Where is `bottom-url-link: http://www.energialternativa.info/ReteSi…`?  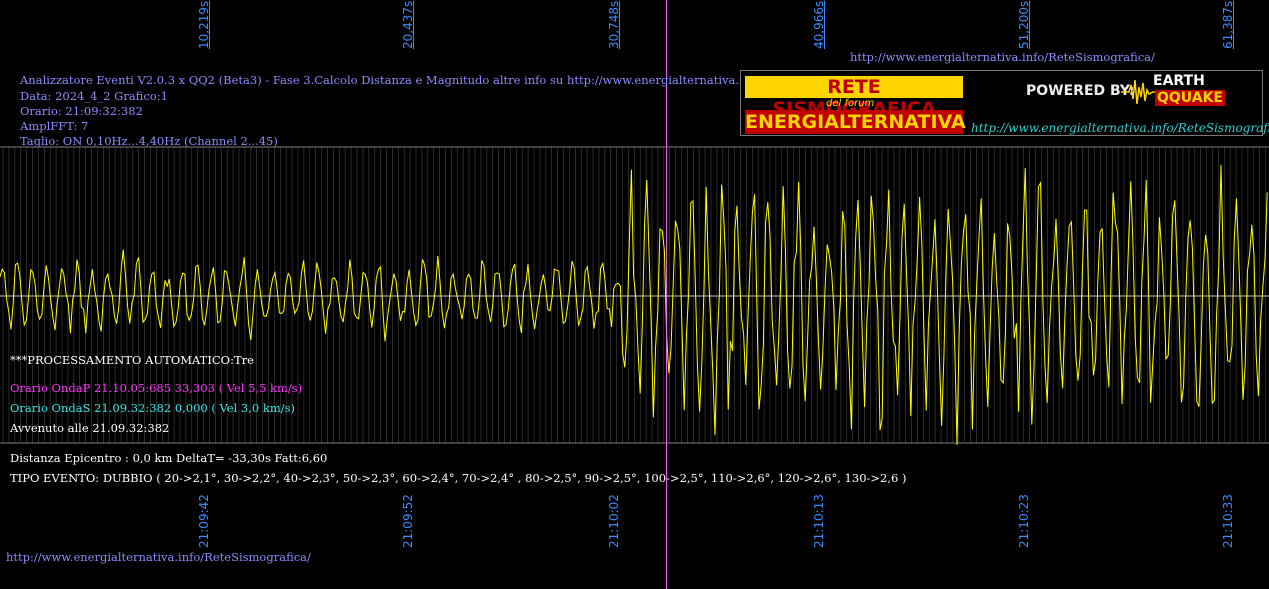
bottom-url-link: http://www.energialternativa.info/ReteSi… is located at coordinates (158, 557).